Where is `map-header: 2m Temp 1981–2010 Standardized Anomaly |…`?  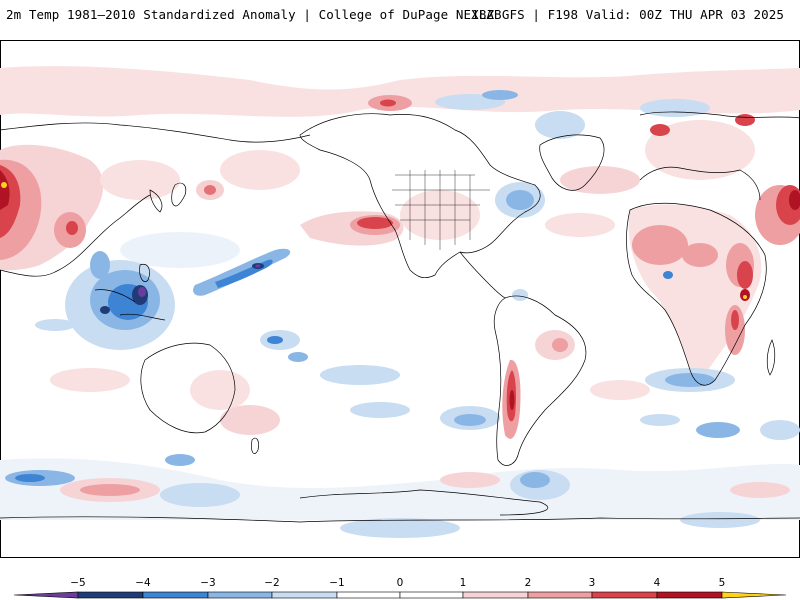 map-header: 2m Temp 1981–2010 Standardized Anomaly |… is located at coordinates (400, 15).